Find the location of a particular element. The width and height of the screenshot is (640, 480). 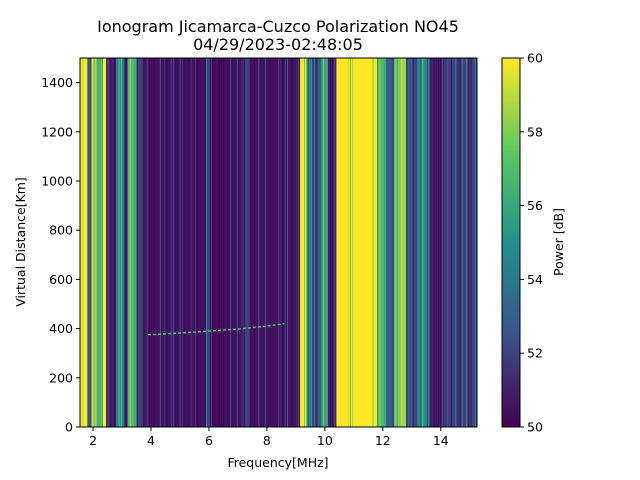

y-tick-label: 400 is located at coordinates (61, 328).